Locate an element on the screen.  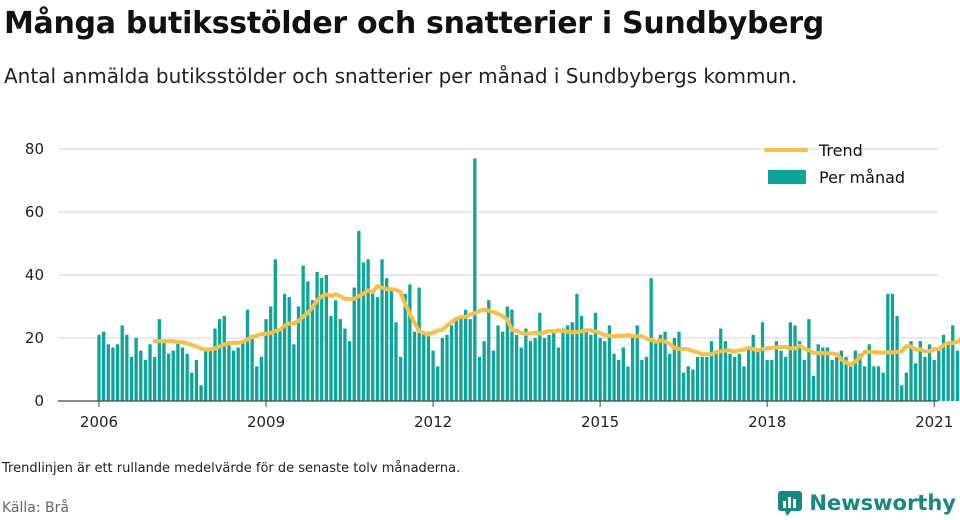
legend-bars-label: Per månad is located at coordinates (862, 177).